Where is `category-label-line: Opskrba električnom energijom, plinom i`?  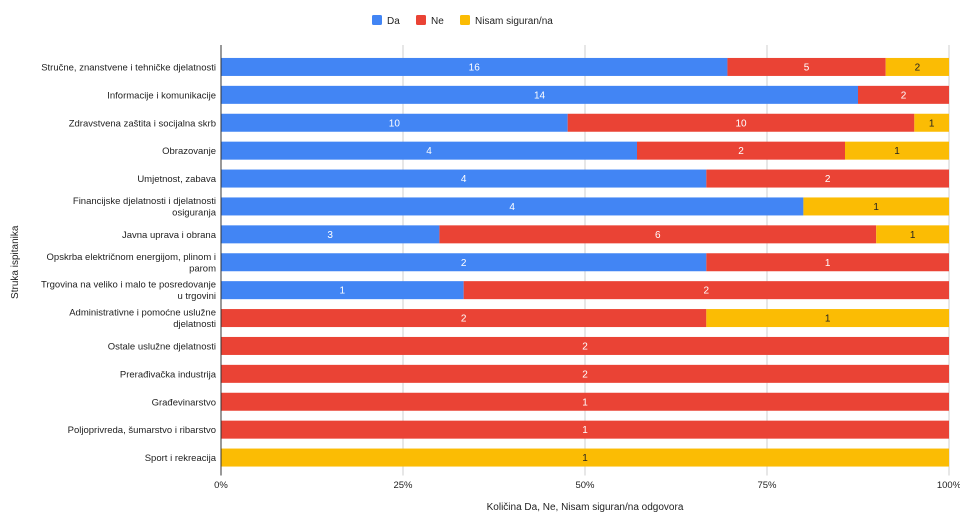 category-label-line: Opskrba električnom energijom, plinom i is located at coordinates (131, 257).